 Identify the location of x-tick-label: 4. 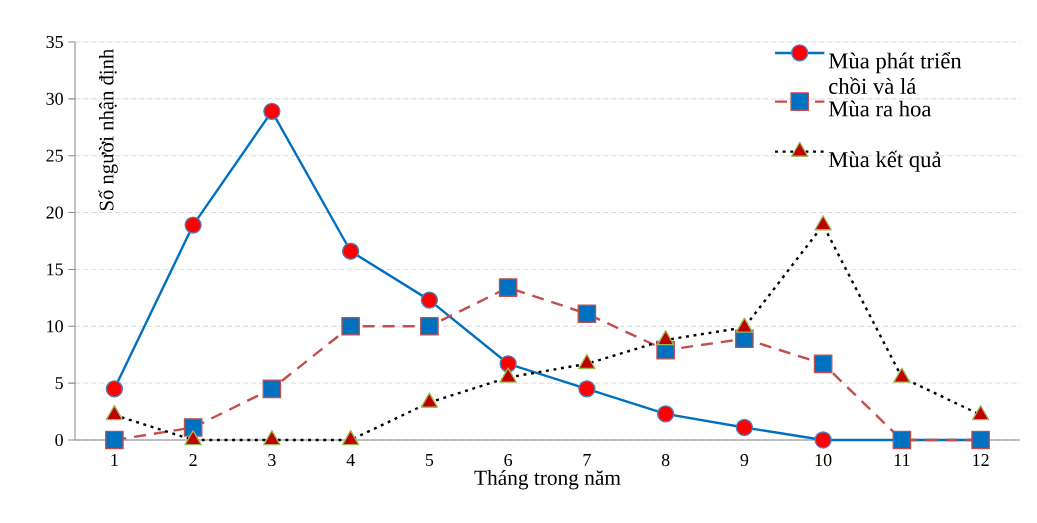
(350, 460).